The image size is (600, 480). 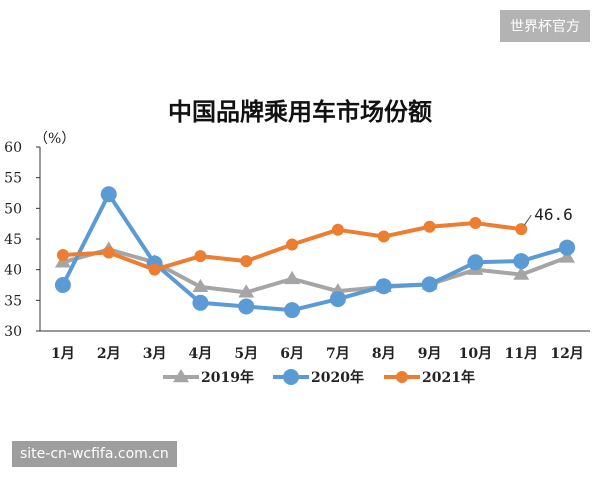 What do you see at coordinates (94, 454) in the screenshot?
I see `site-watermark: site-cn-wcfifa.com.cn` at bounding box center [94, 454].